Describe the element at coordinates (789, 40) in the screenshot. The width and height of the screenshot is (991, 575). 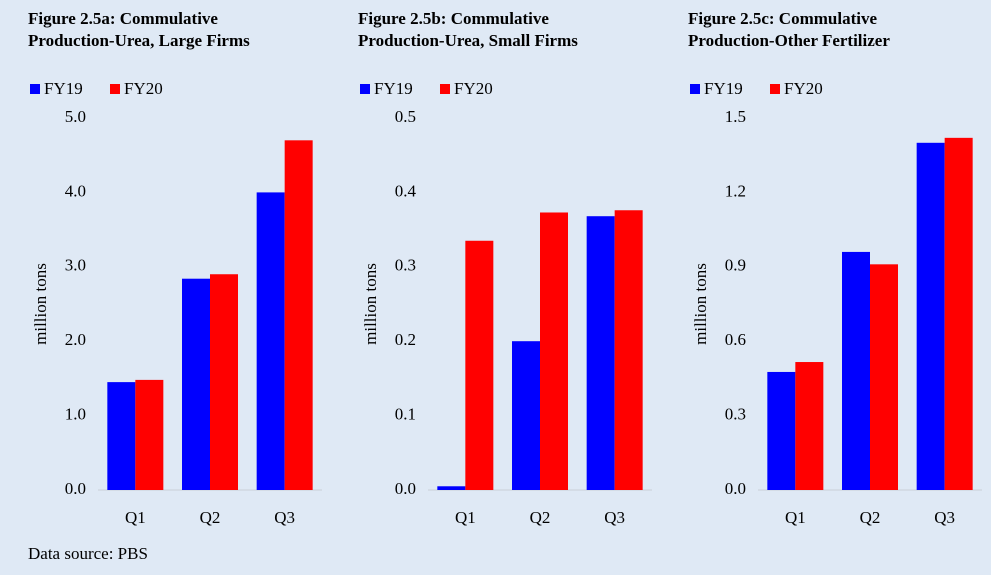
I see `chart-subtitle: Production-Other Fertilizer` at that location.